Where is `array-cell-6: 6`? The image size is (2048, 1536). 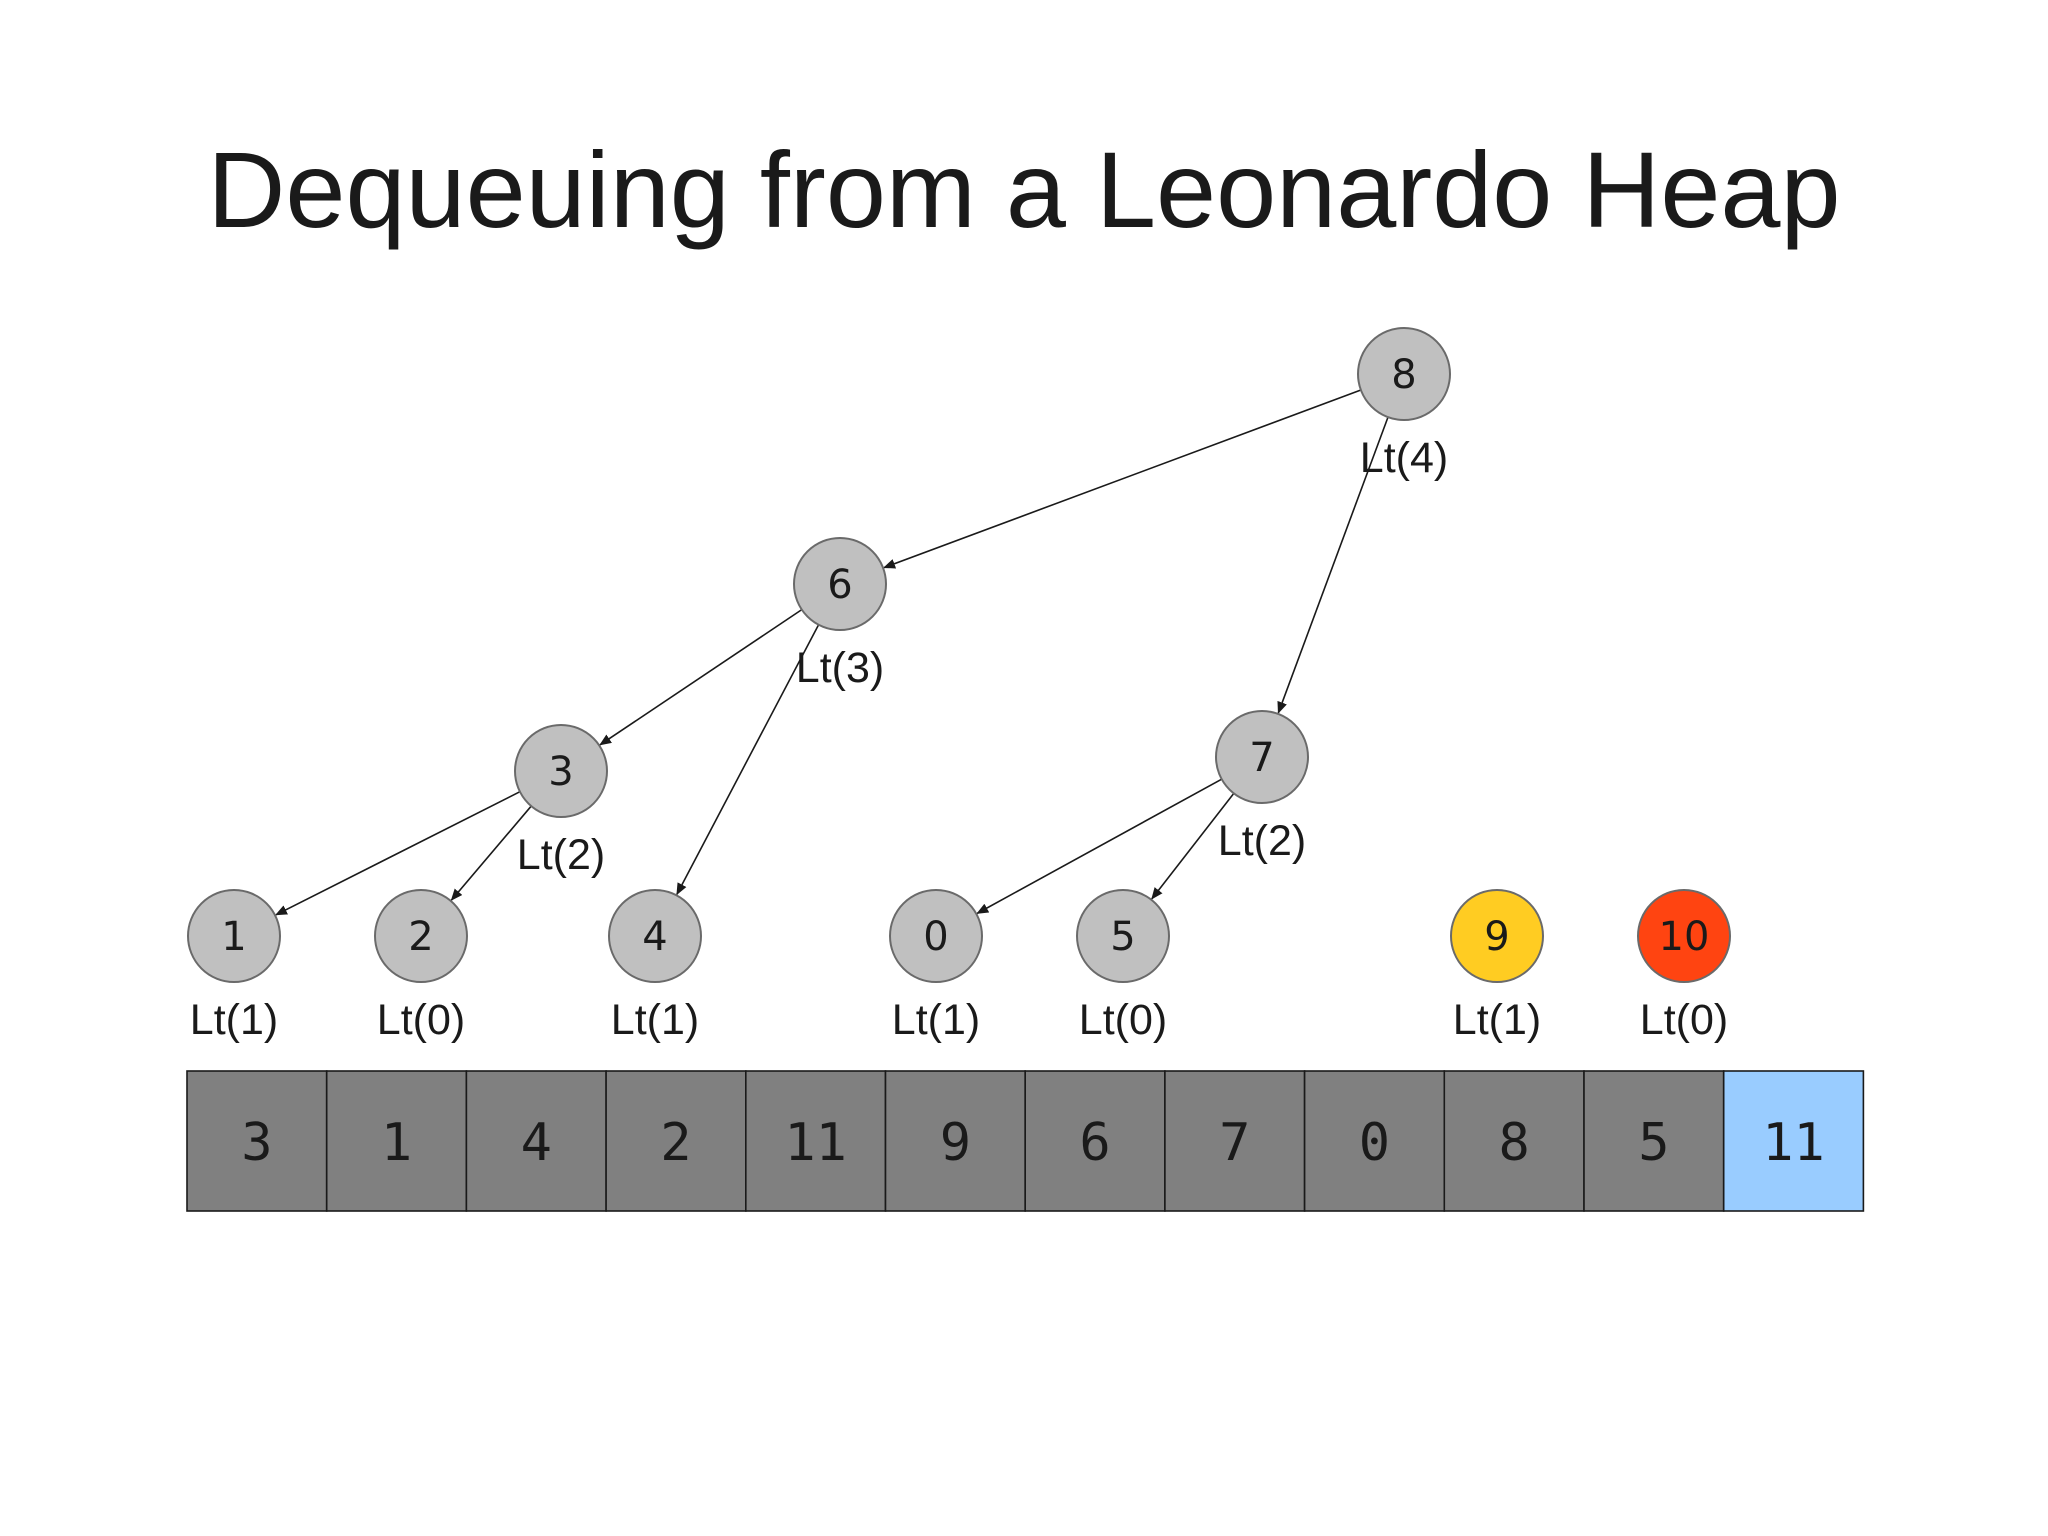 array-cell-6: 6 is located at coordinates (1095, 1141).